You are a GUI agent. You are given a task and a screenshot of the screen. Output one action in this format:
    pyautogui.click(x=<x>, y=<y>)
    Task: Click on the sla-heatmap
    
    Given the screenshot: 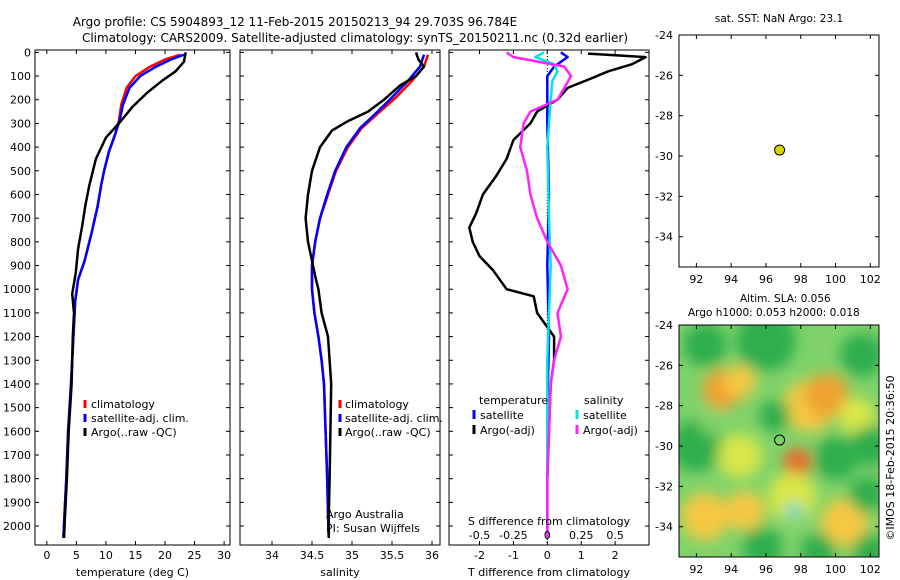 What is the action you would take?
    pyautogui.click(x=779, y=441)
    